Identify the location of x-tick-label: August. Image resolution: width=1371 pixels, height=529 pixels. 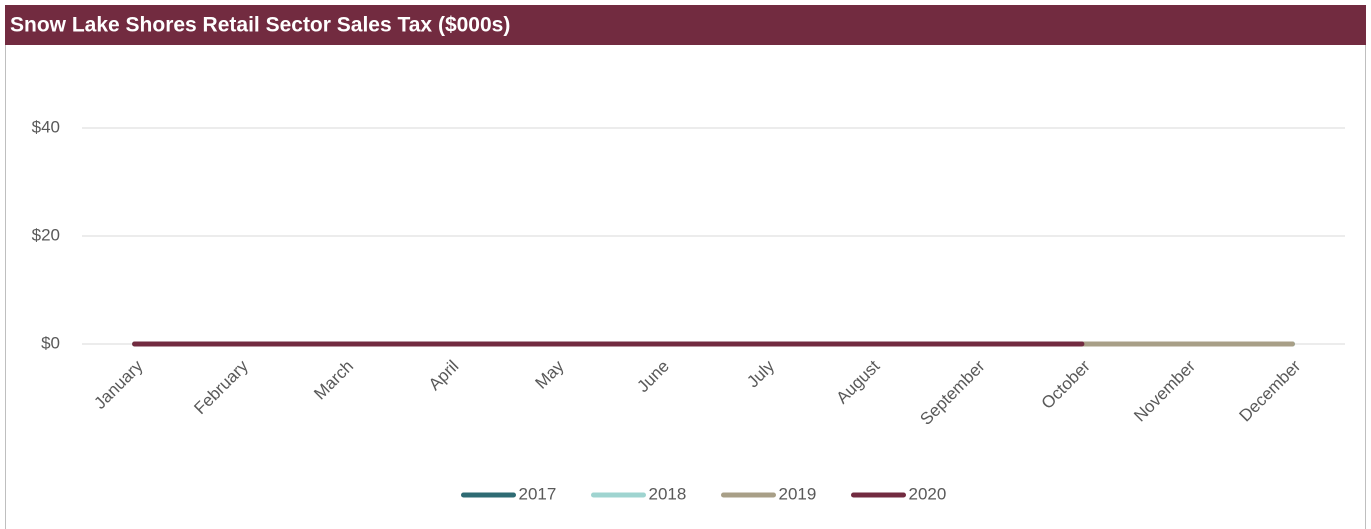
(858, 381).